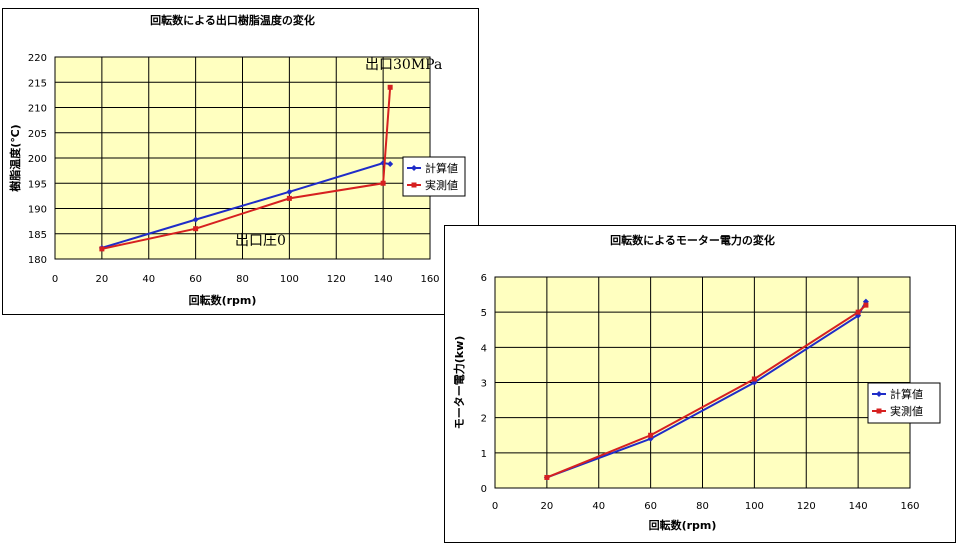 The width and height of the screenshot is (958, 549). I want to click on y-tick-label: 180, so click(37, 260).